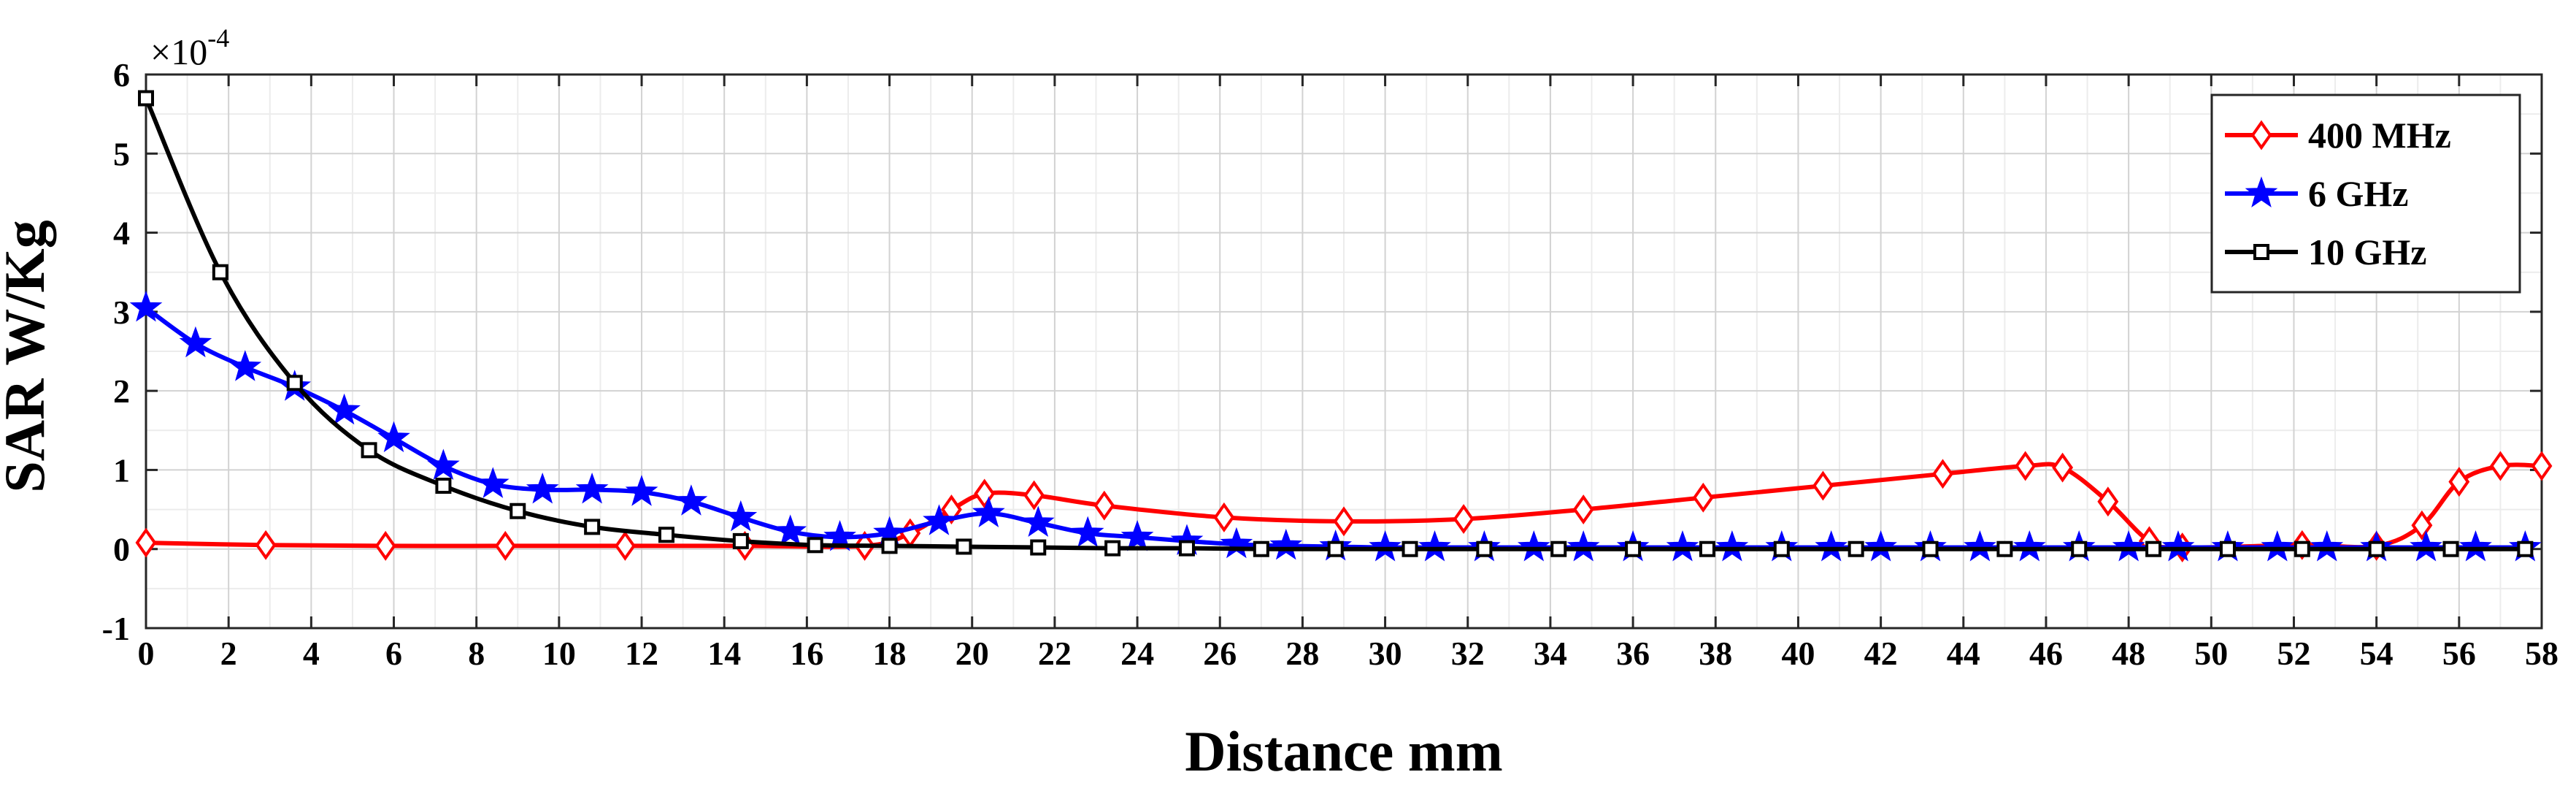 The height and width of the screenshot is (791, 2576). What do you see at coordinates (311, 653) in the screenshot?
I see `x-tick-label: 4` at bounding box center [311, 653].